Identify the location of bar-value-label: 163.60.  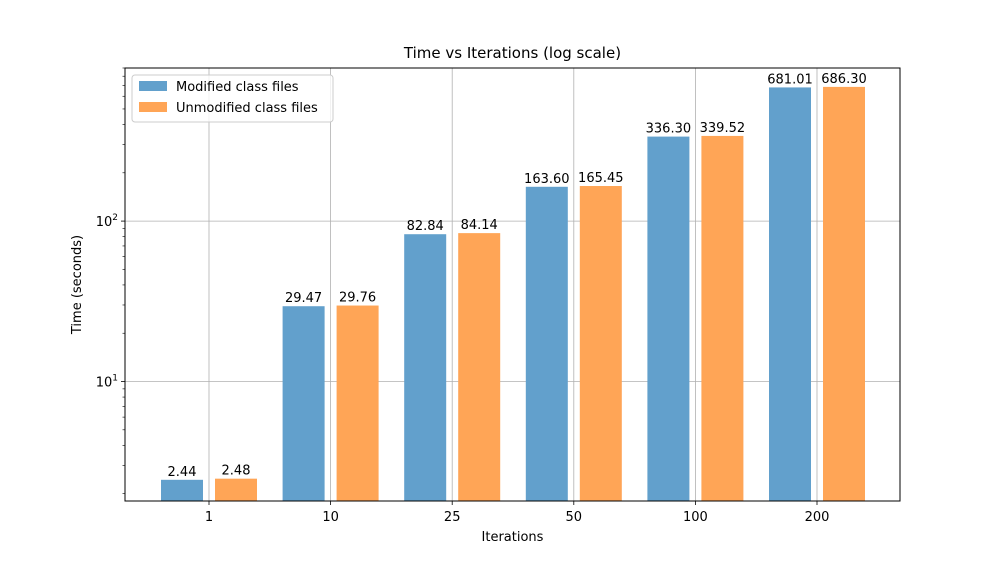
(547, 179).